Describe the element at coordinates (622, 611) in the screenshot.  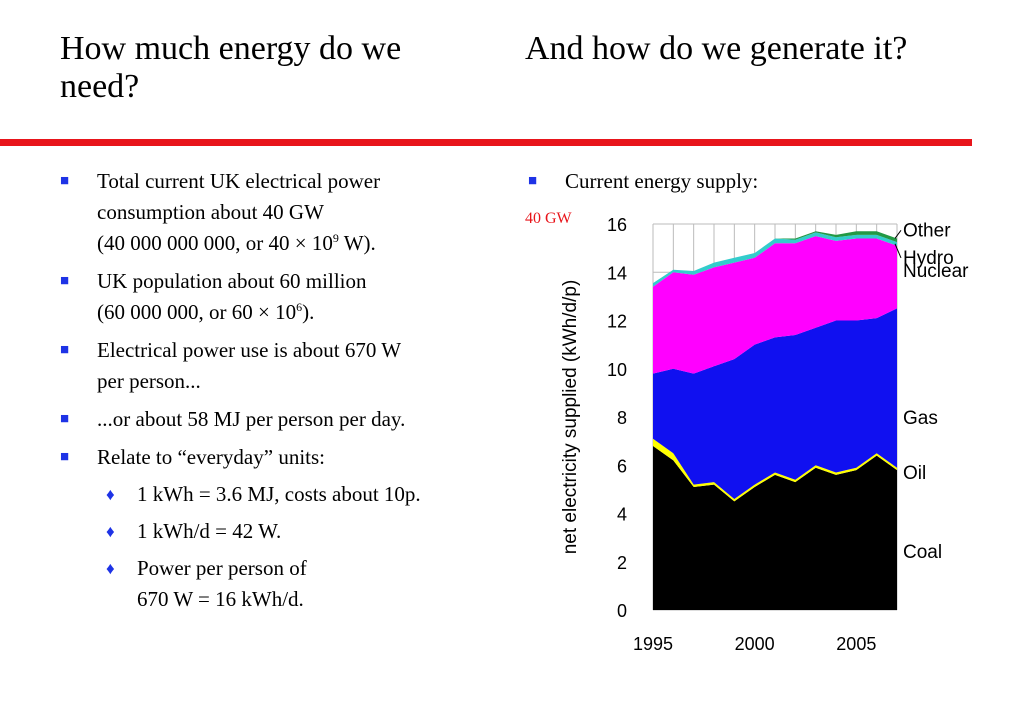
I see `y-tick-label: 0` at that location.